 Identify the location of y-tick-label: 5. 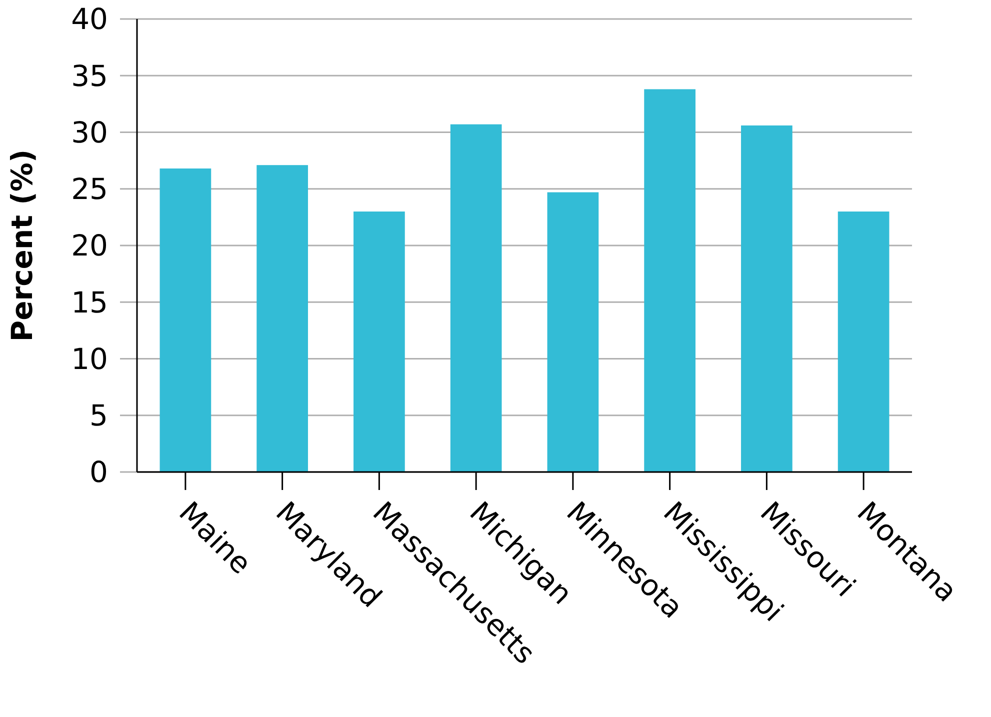
(99, 415).